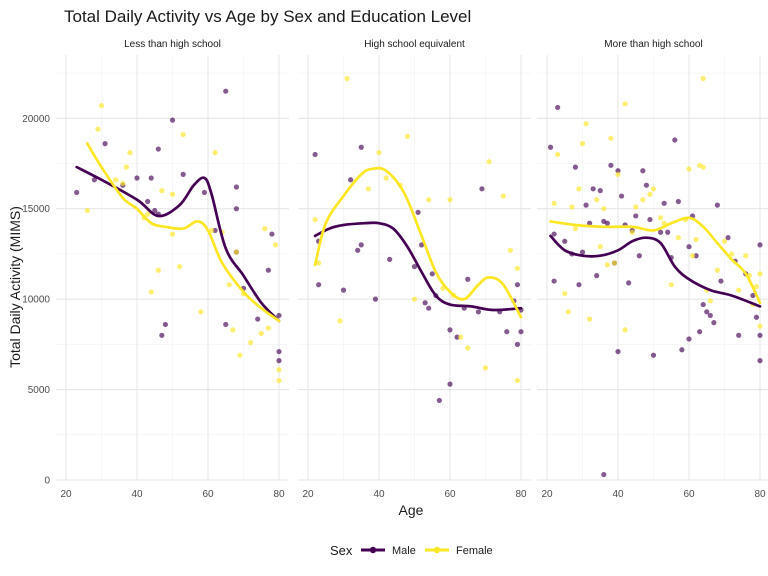 The width and height of the screenshot is (768, 576). Describe the element at coordinates (15, 287) in the screenshot. I see `y-axis-label: Total Daily Activity (MIMS)` at that location.